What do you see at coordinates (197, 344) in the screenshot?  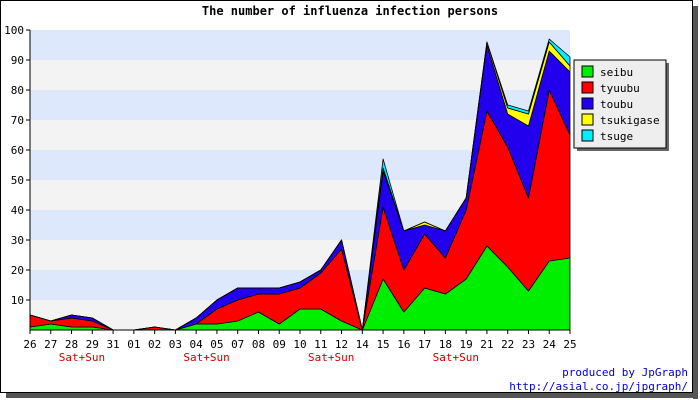 I see `x-tick-label: 04` at bounding box center [197, 344].